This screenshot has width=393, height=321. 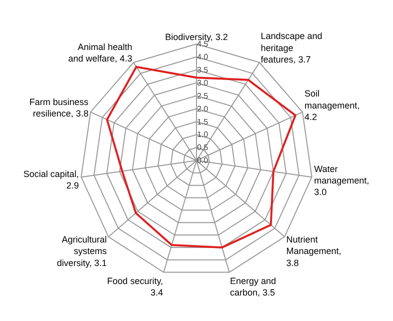 I want to click on y-tick-label: 2.0, so click(x=203, y=109).